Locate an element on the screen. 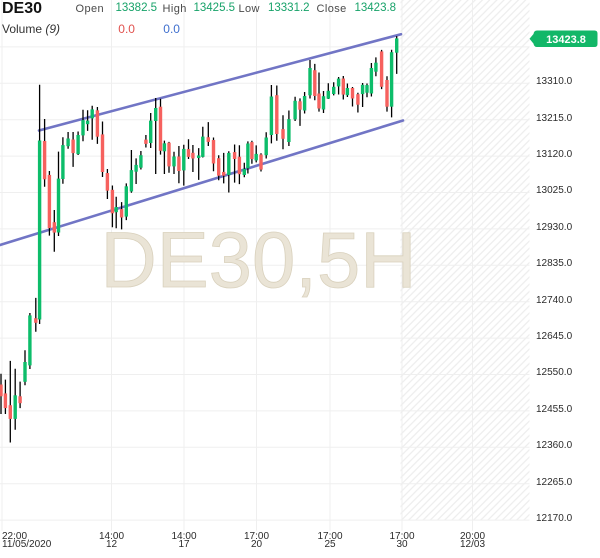  svg-text: 13423.8 is located at coordinates (566, 40).